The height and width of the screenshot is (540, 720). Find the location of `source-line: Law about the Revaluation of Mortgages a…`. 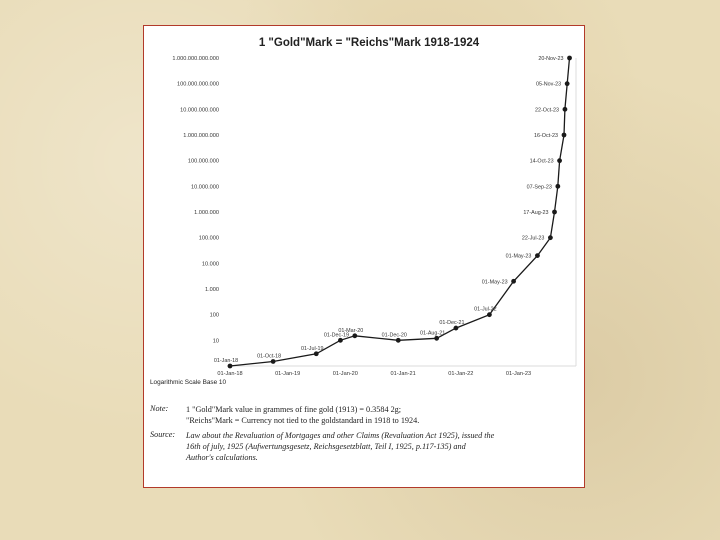

source-line: Law about the Revaluation of Mortgages a… is located at coordinates (340, 435).